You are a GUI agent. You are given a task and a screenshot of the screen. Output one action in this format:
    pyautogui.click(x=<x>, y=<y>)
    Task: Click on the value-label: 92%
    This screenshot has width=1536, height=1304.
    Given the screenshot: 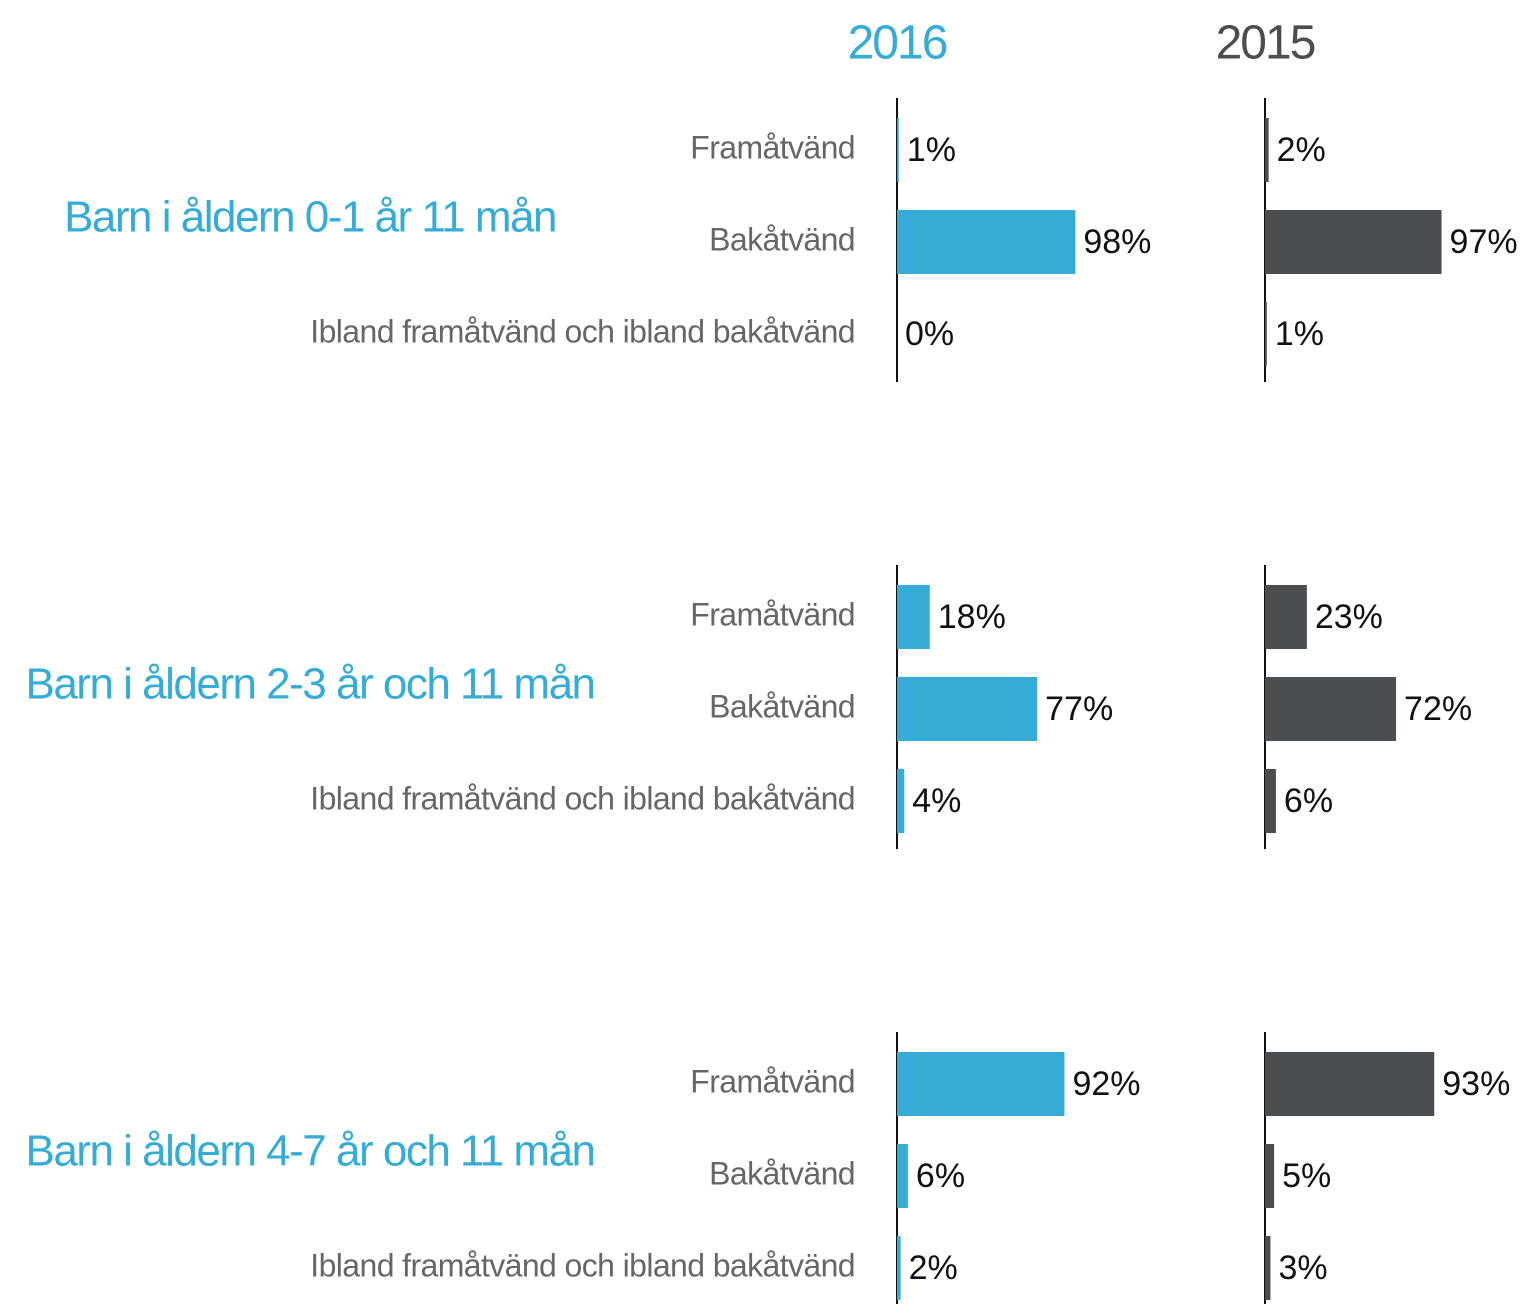 What is the action you would take?
    pyautogui.click(x=1106, y=1084)
    